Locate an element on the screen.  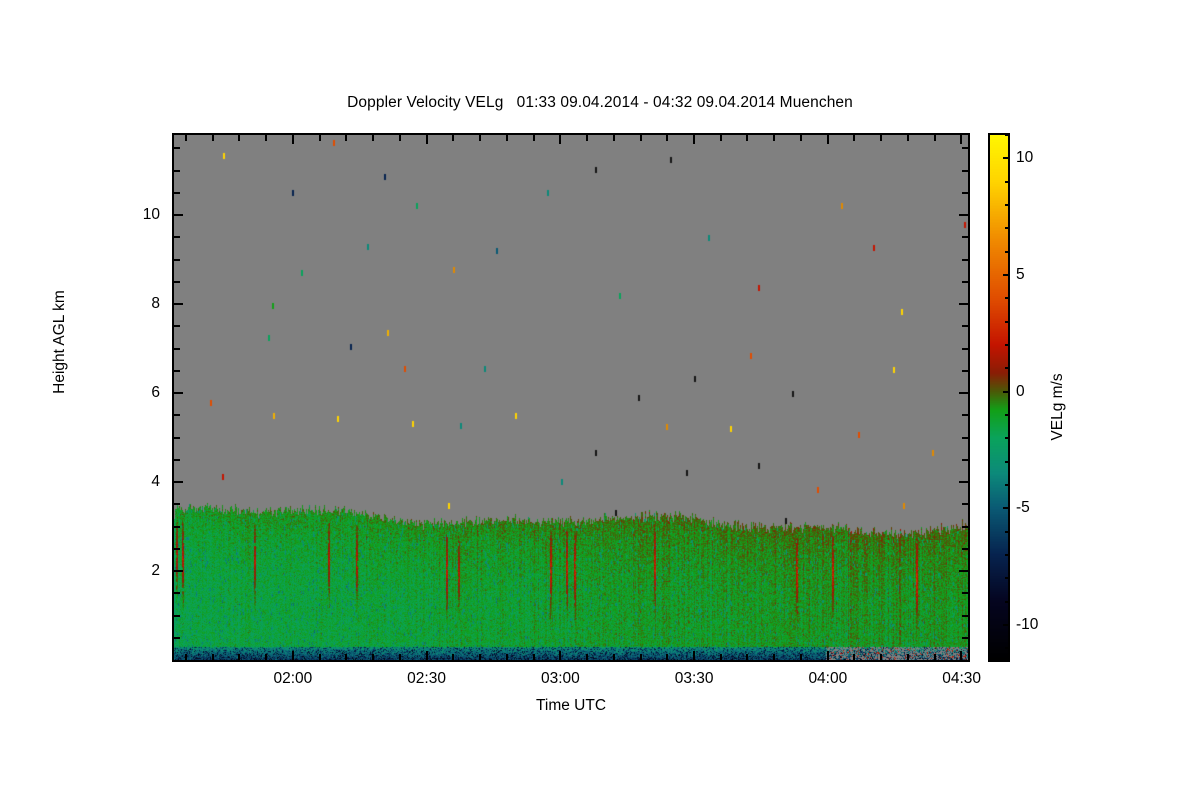
x-tick-label: 04:00 is located at coordinates (828, 678).